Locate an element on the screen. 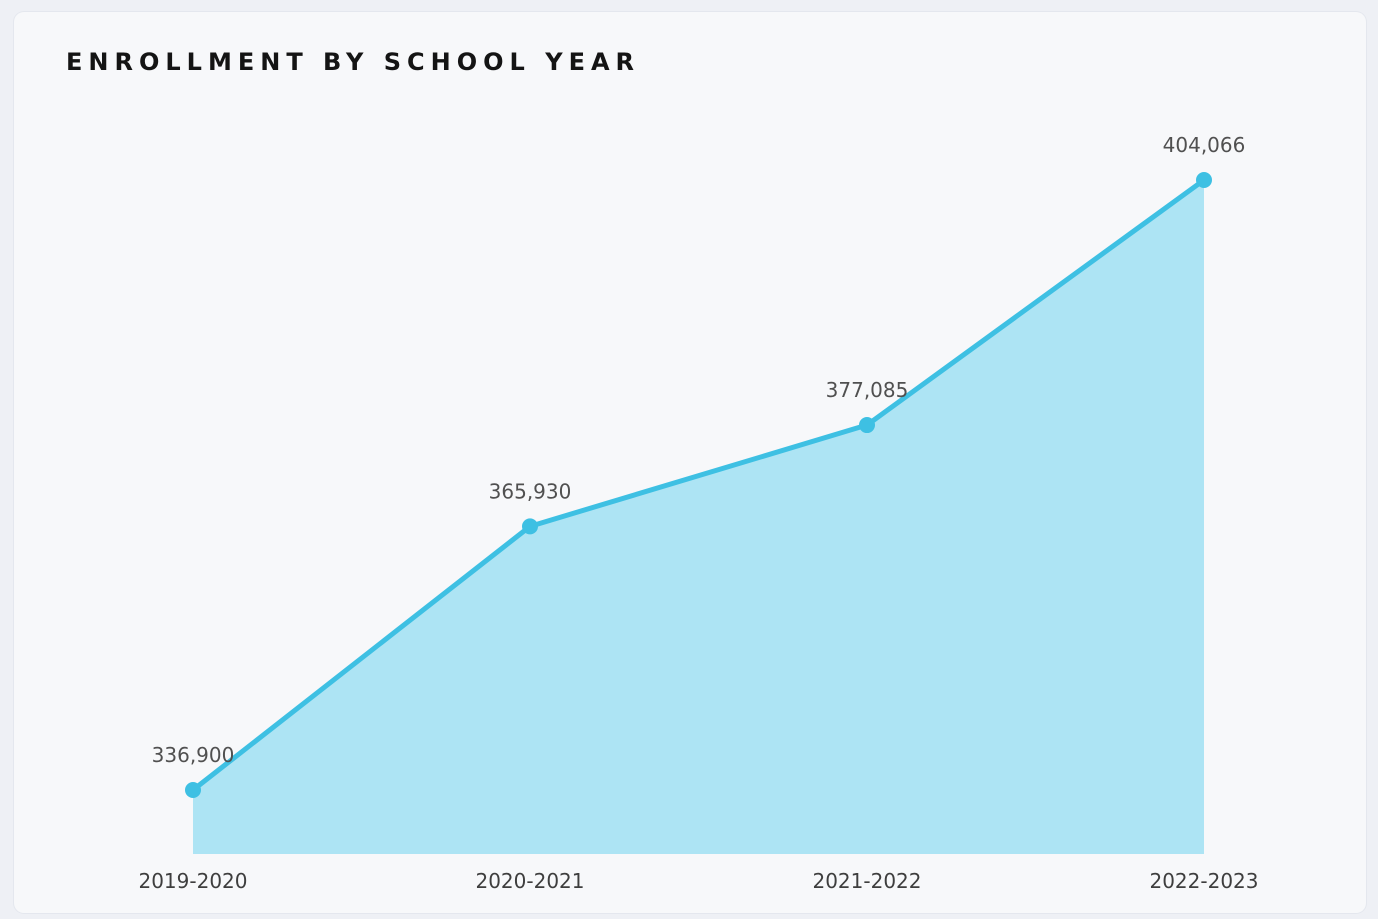  x-tick-label: 2020-2021 is located at coordinates (529, 881).